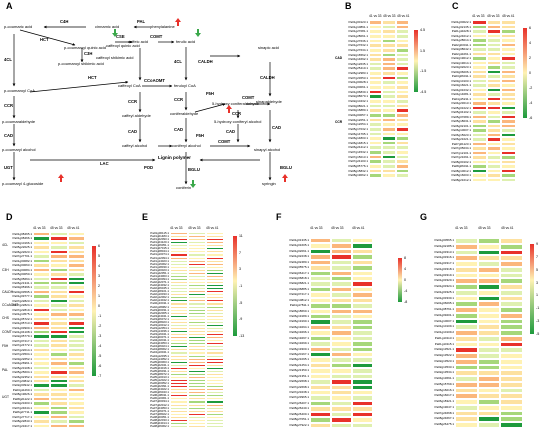 This screenshot has height=433, width=550. What do you see at coordinates (461, 228) in the screenshot?
I see `panel-g-col-1: 41 vs 33` at bounding box center [461, 228].